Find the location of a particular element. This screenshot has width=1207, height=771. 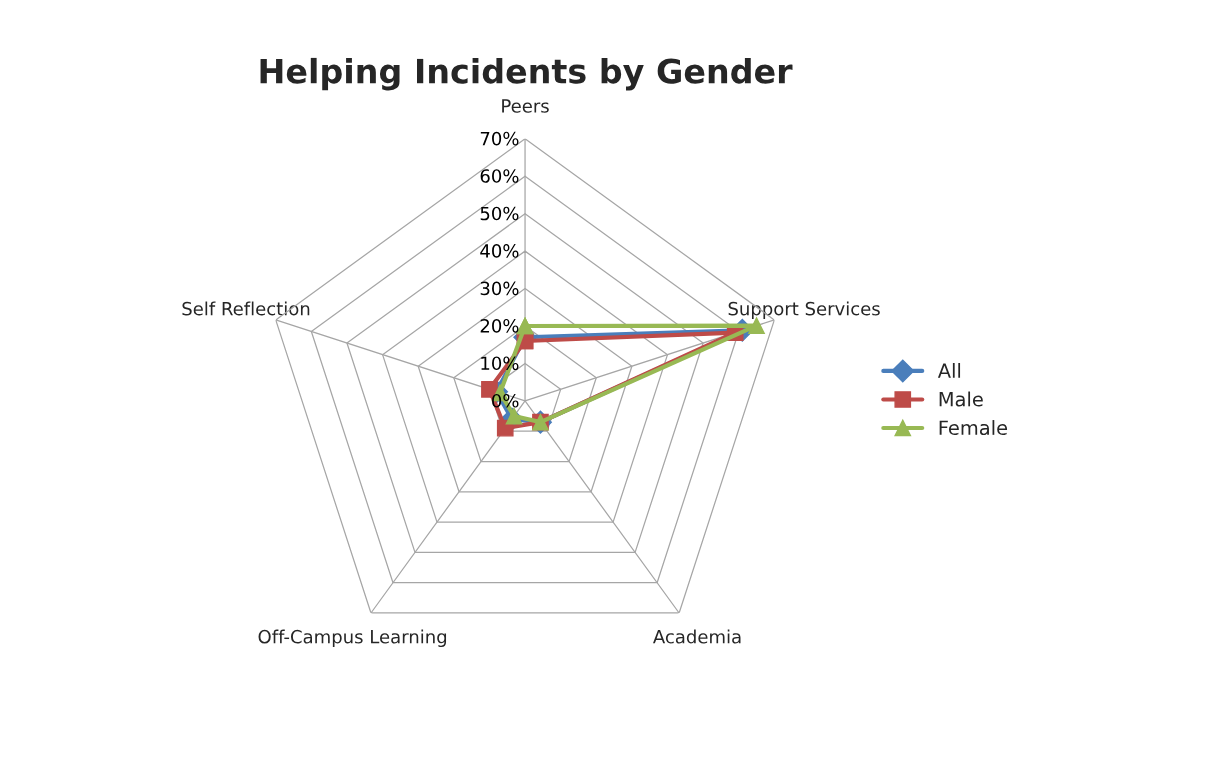

y-tick-label: 70% is located at coordinates (499, 138).